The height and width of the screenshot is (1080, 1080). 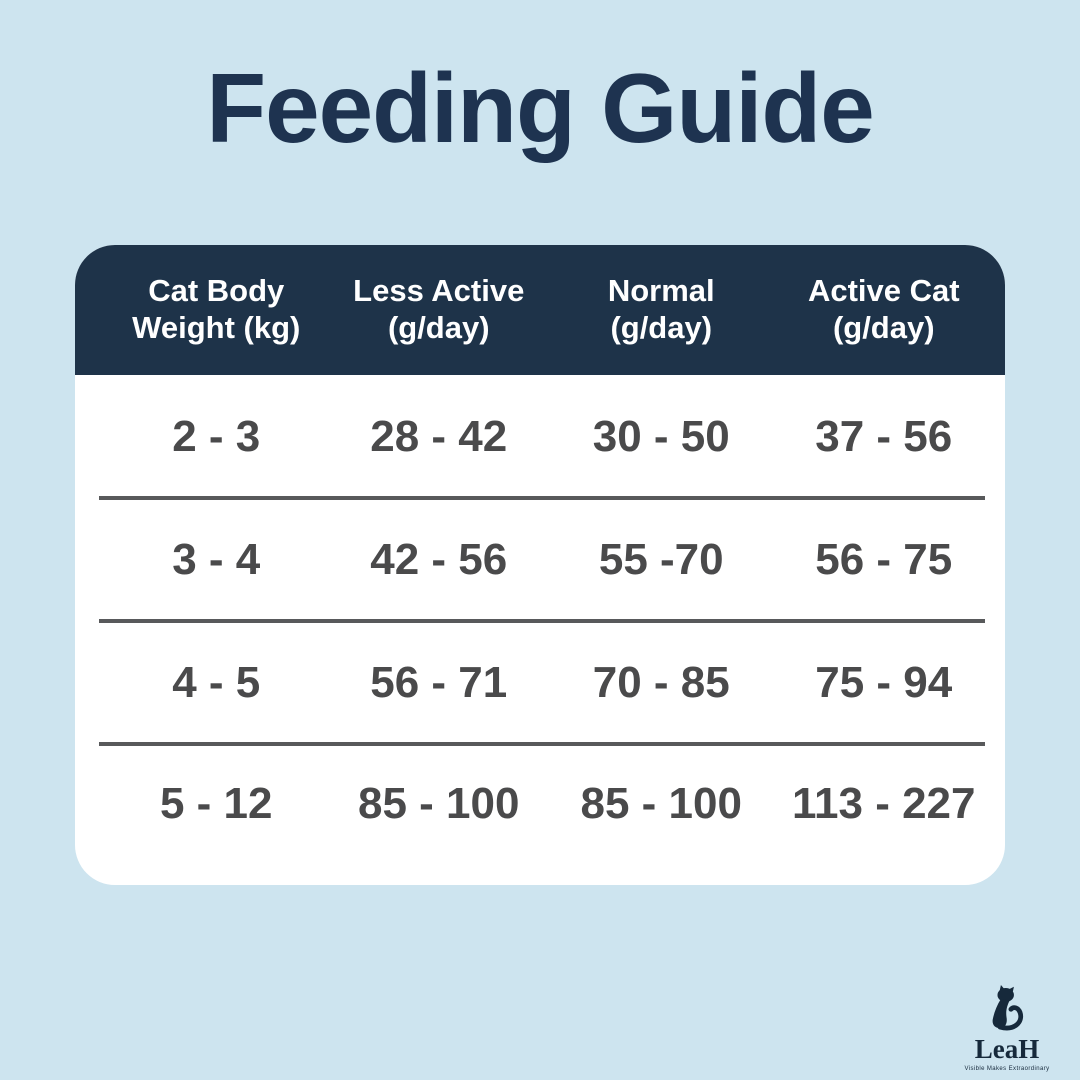 I want to click on column-header-active: Active Cat (g/day), so click(x=884, y=309).